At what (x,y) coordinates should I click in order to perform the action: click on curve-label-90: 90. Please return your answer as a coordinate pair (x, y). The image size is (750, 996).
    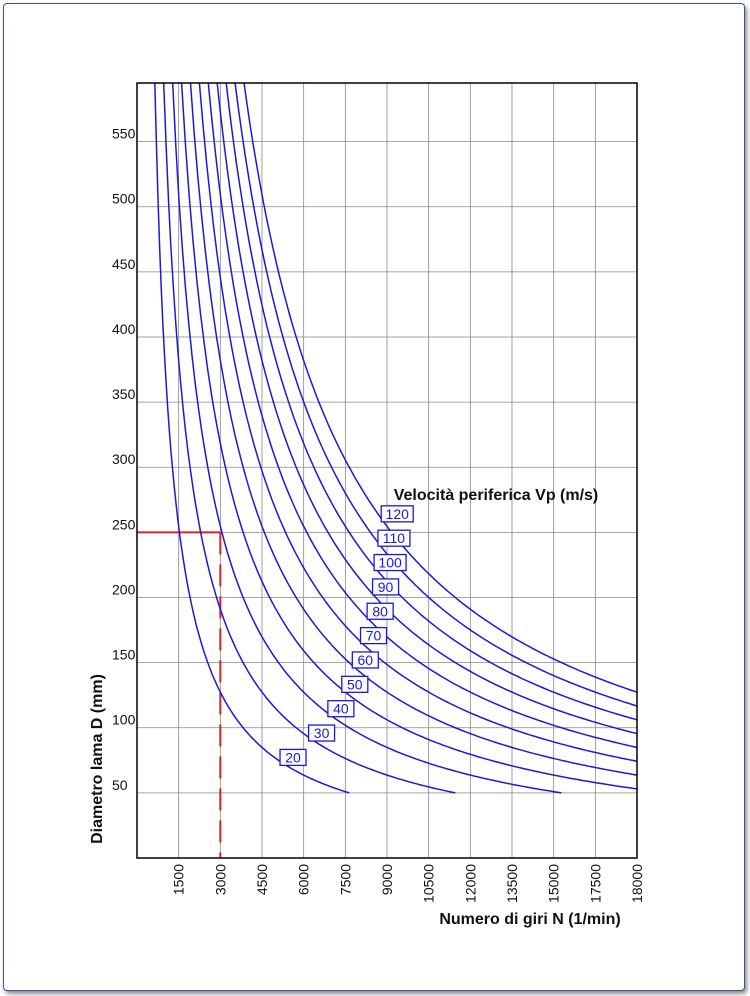
    Looking at the image, I should click on (386, 587).